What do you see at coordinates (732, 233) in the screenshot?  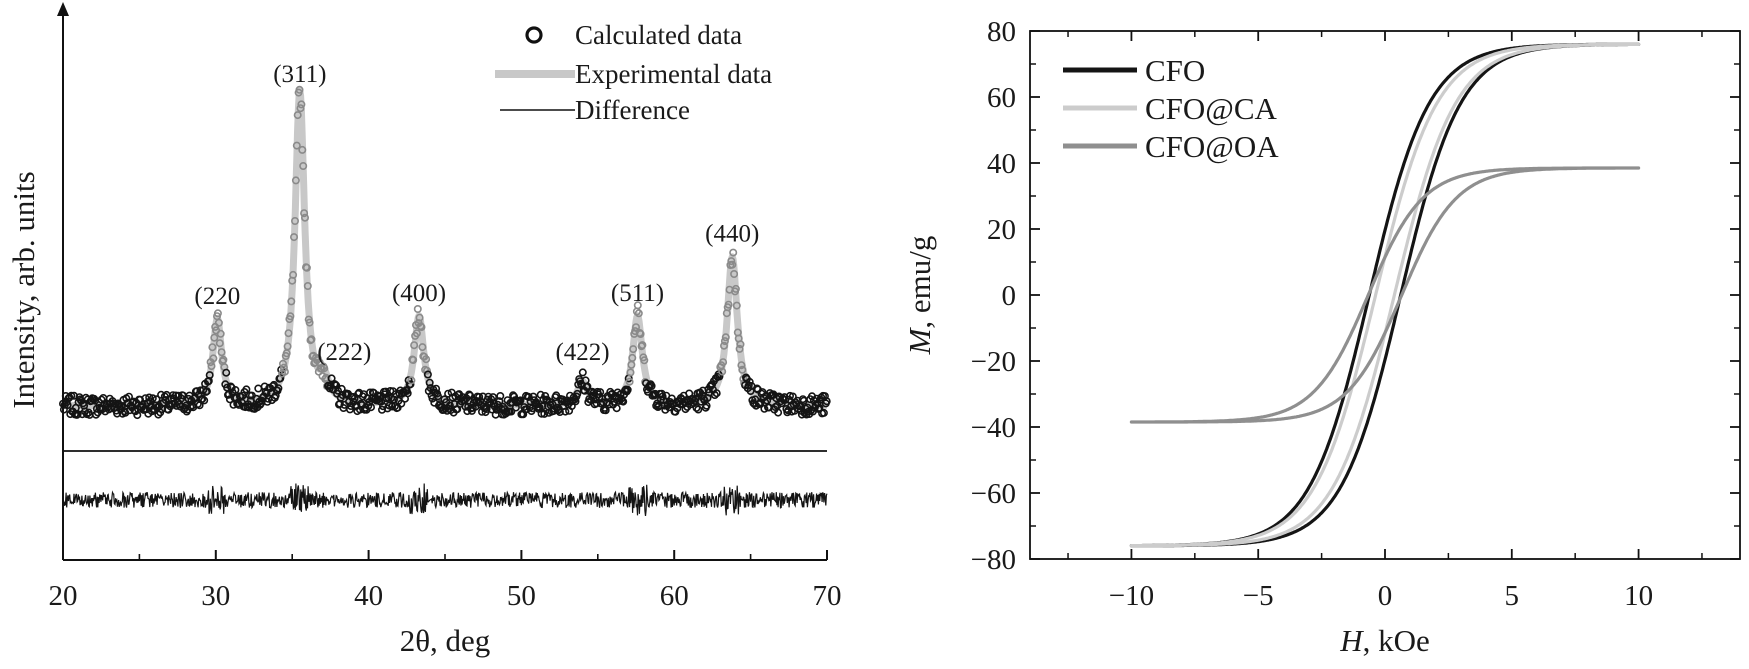 I see `peak-label: (440)` at bounding box center [732, 233].